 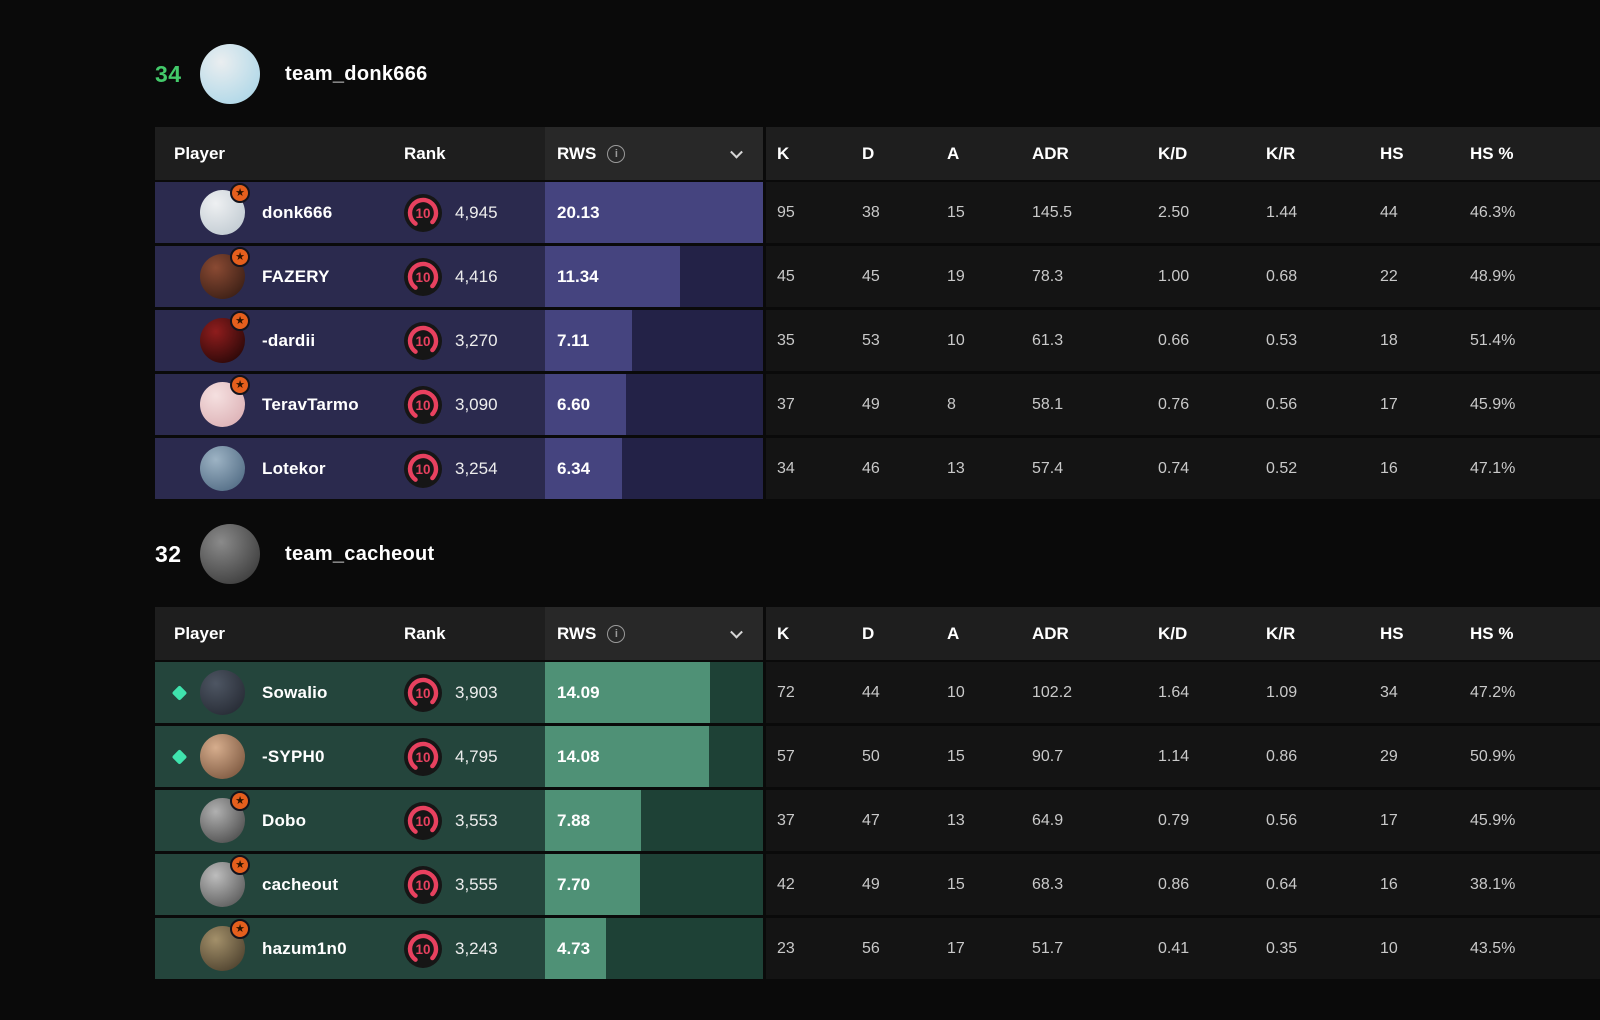 What do you see at coordinates (1411, 276) in the screenshot?
I see `stat-hs: 22` at bounding box center [1411, 276].